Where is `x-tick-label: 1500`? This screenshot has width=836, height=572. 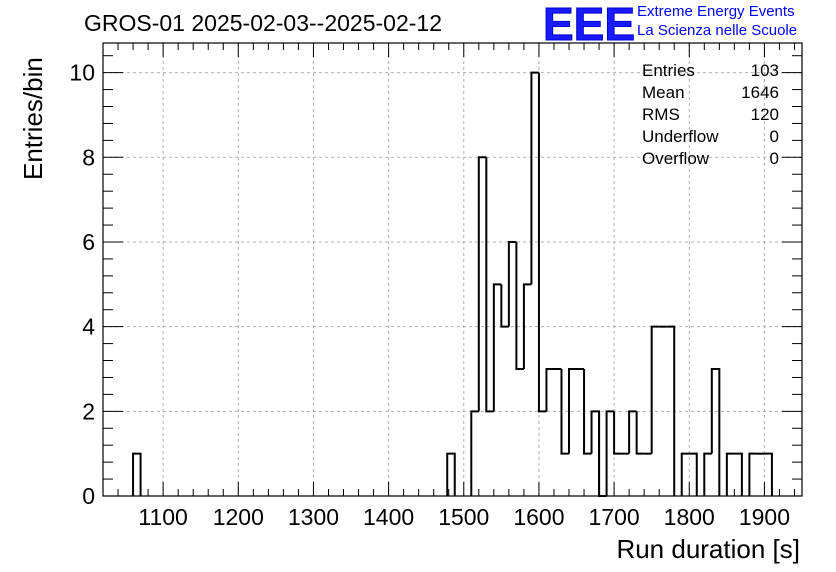
x-tick-label: 1500 is located at coordinates (463, 517).